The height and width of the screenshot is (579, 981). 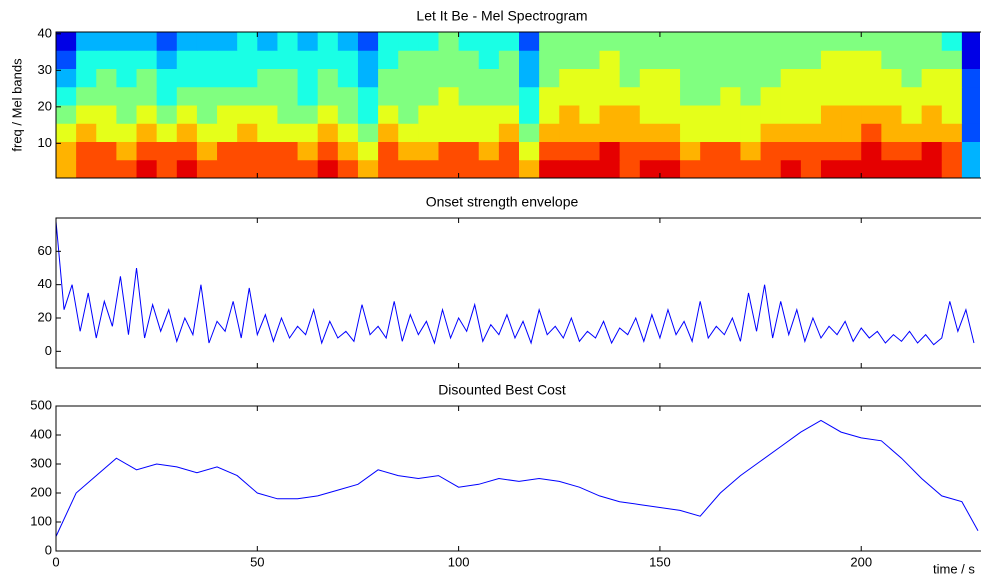 I want to click on y-tick-label: 10, so click(x=45, y=142).